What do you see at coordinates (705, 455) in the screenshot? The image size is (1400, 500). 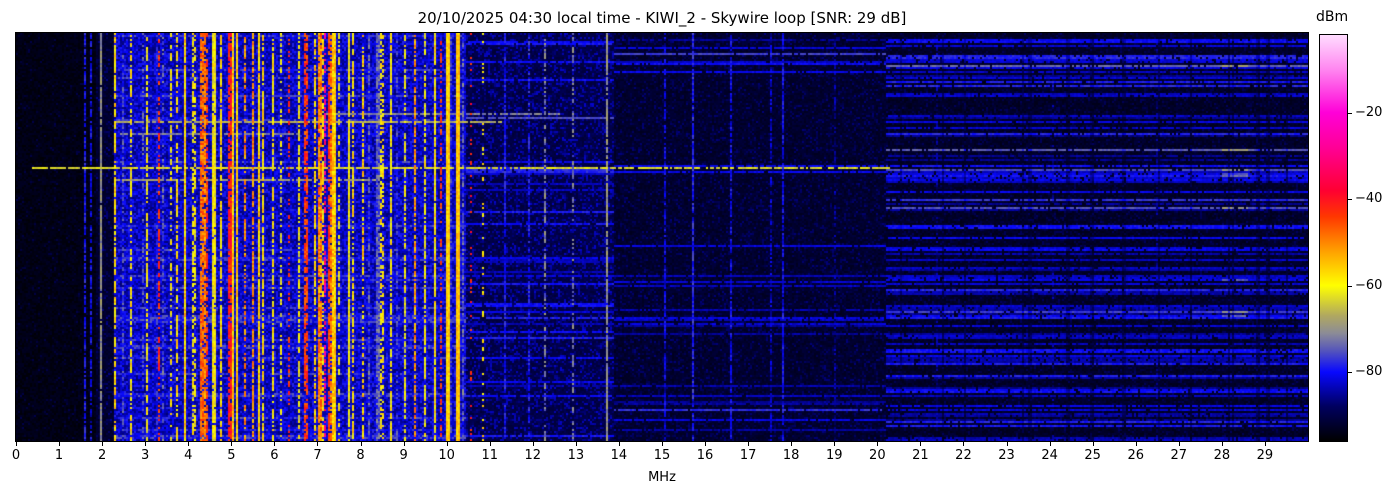 I see `x-tick-label: 16` at bounding box center [705, 455].